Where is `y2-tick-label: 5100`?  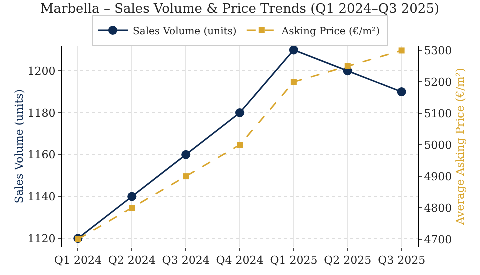
y2-tick-label: 5100 is located at coordinates (438, 113).